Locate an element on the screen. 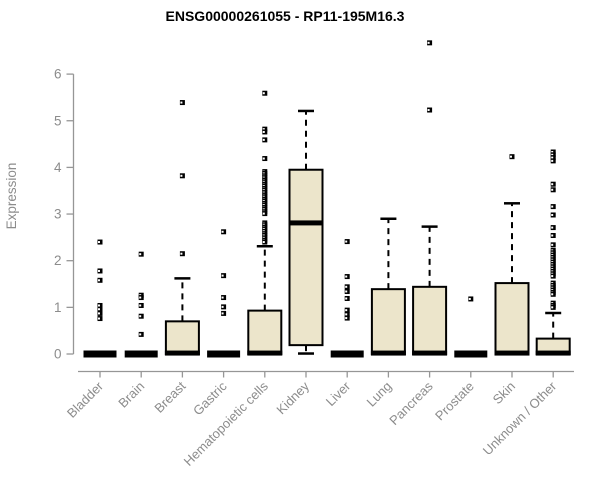 The image size is (600, 500). box-hematopoietic-cells is located at coordinates (265, 223).